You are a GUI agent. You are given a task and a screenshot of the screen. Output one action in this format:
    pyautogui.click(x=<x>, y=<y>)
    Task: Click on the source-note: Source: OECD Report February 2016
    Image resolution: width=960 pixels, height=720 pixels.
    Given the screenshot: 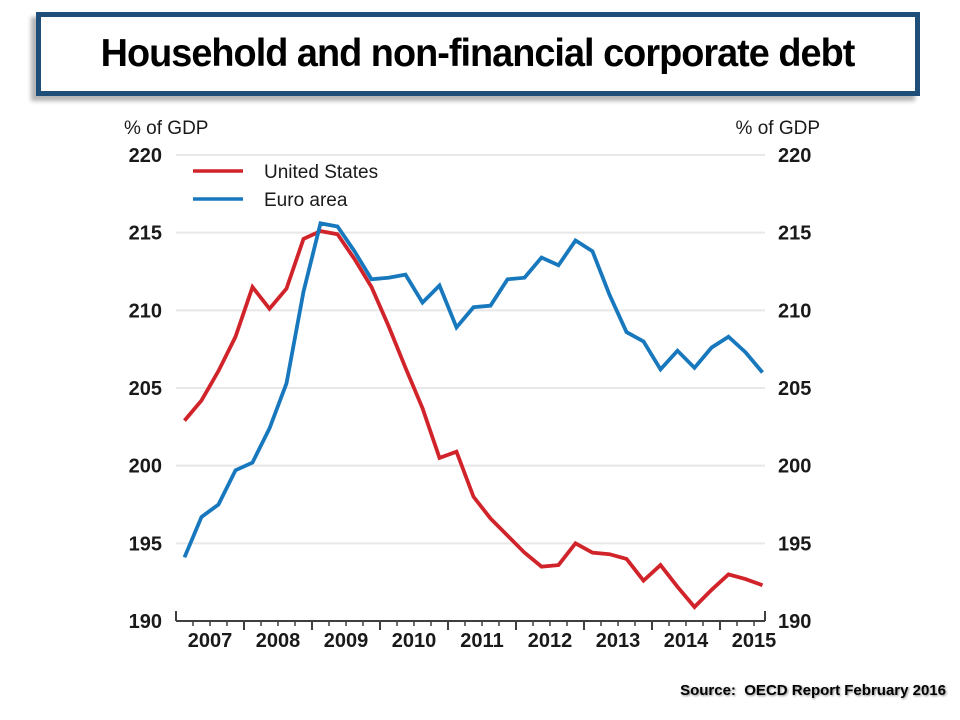 What is the action you would take?
    pyautogui.click(x=813, y=690)
    